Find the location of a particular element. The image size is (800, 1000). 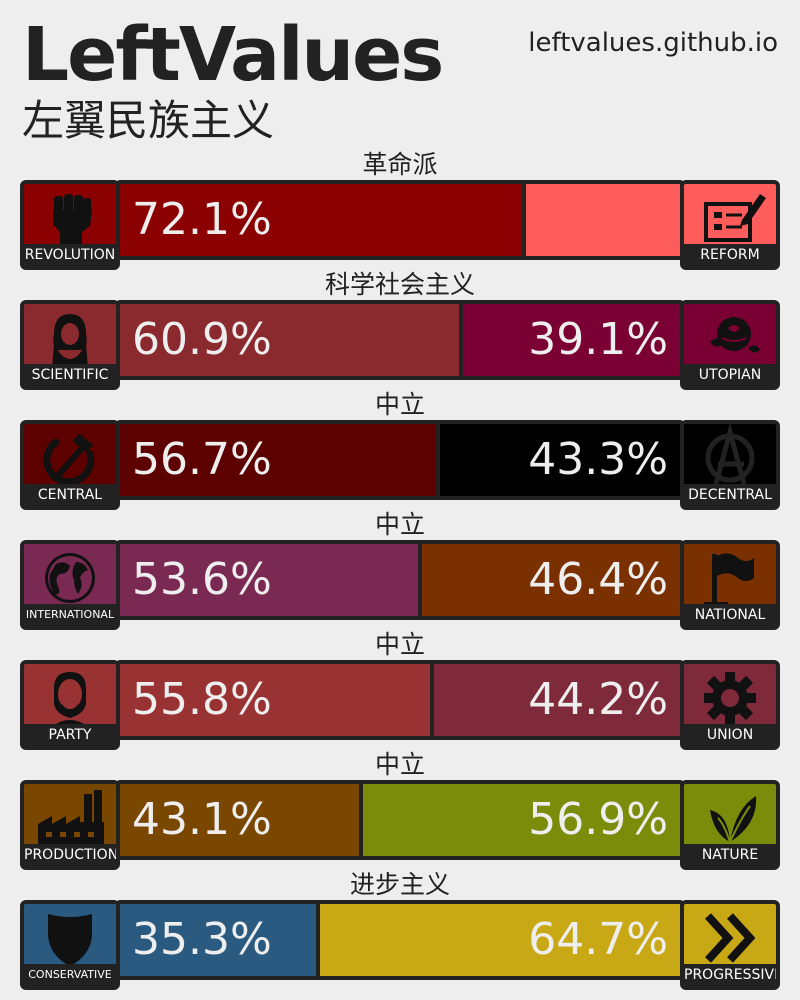

axis-row: 中立 PARTY UNION 55.8% 44.2% is located at coordinates (400, 690).